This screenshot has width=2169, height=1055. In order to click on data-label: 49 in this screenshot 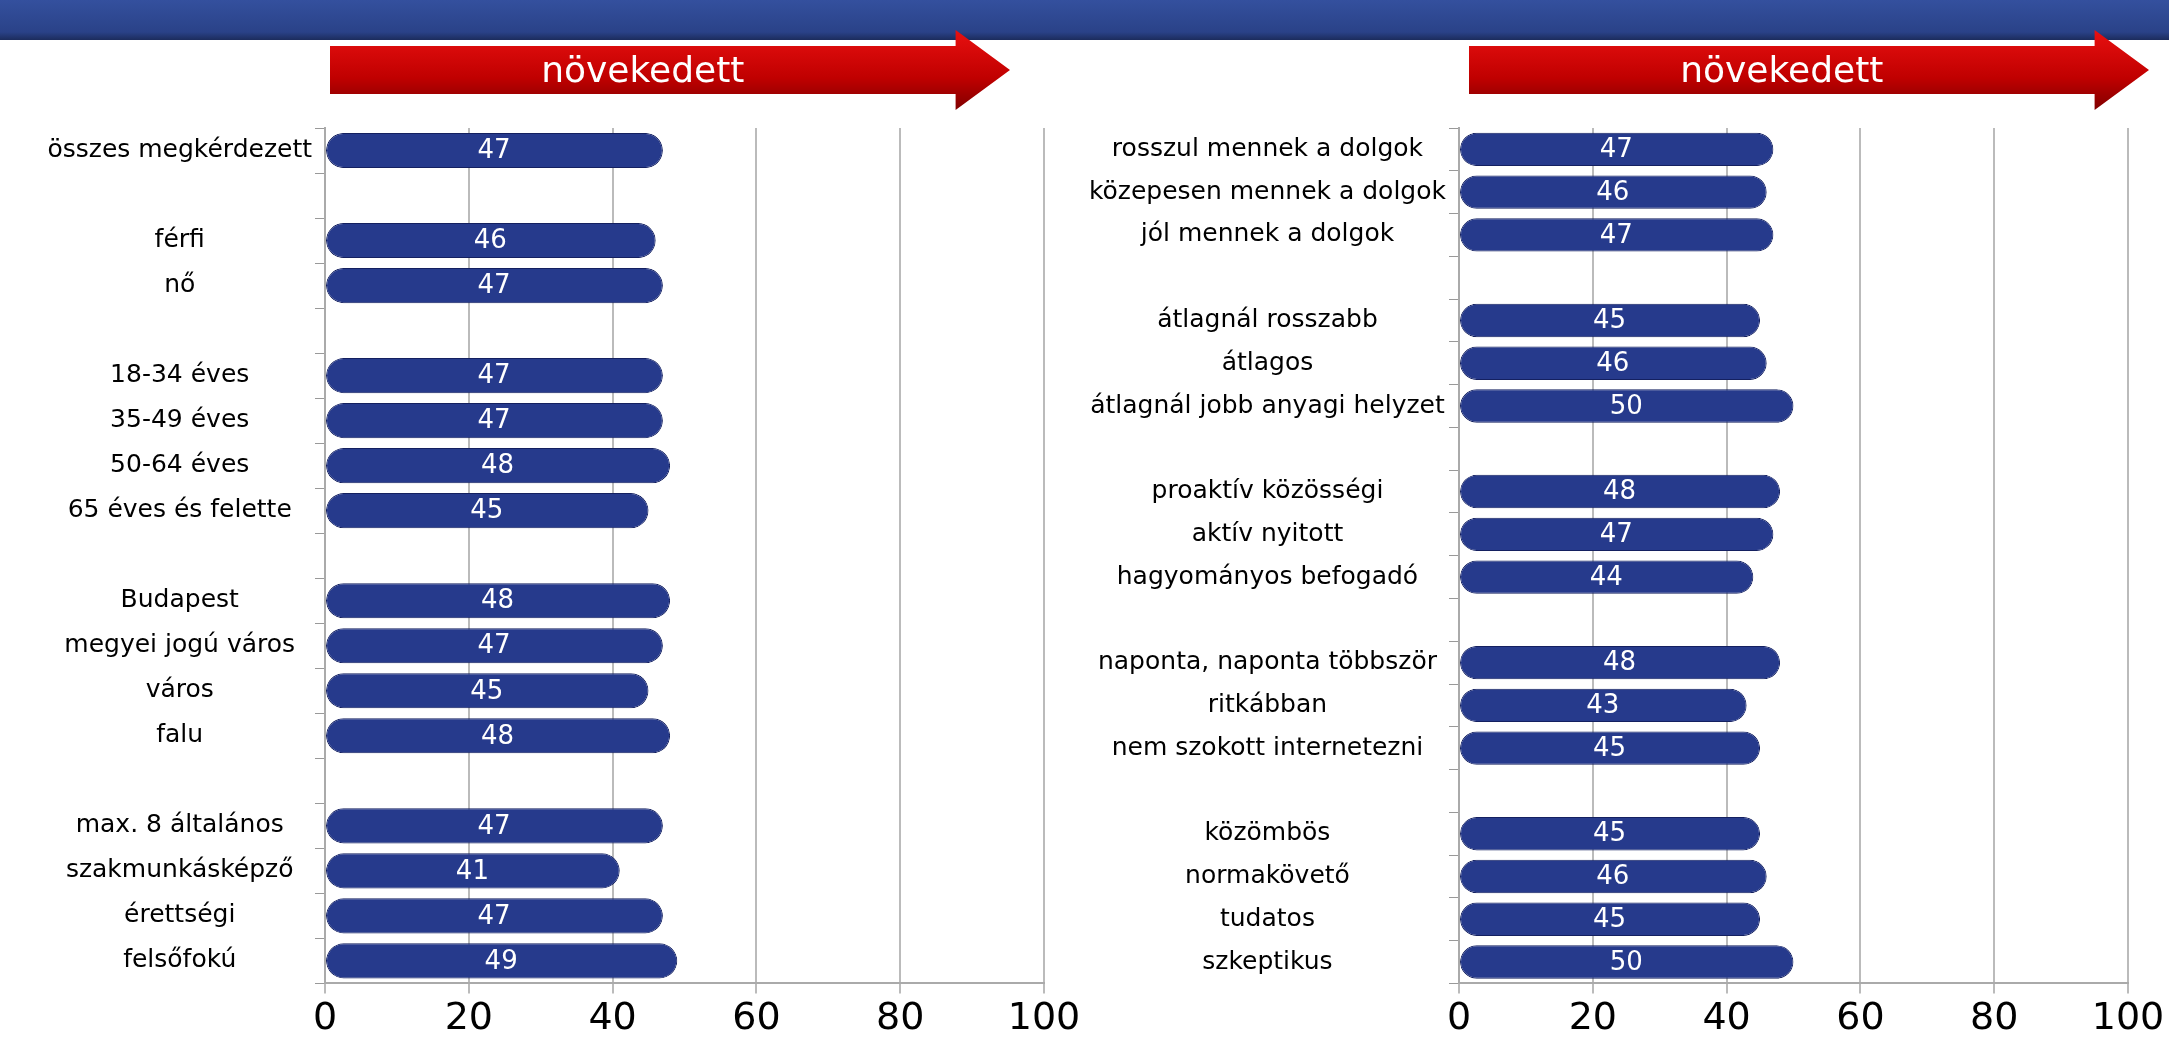, I will do `click(501, 959)`.